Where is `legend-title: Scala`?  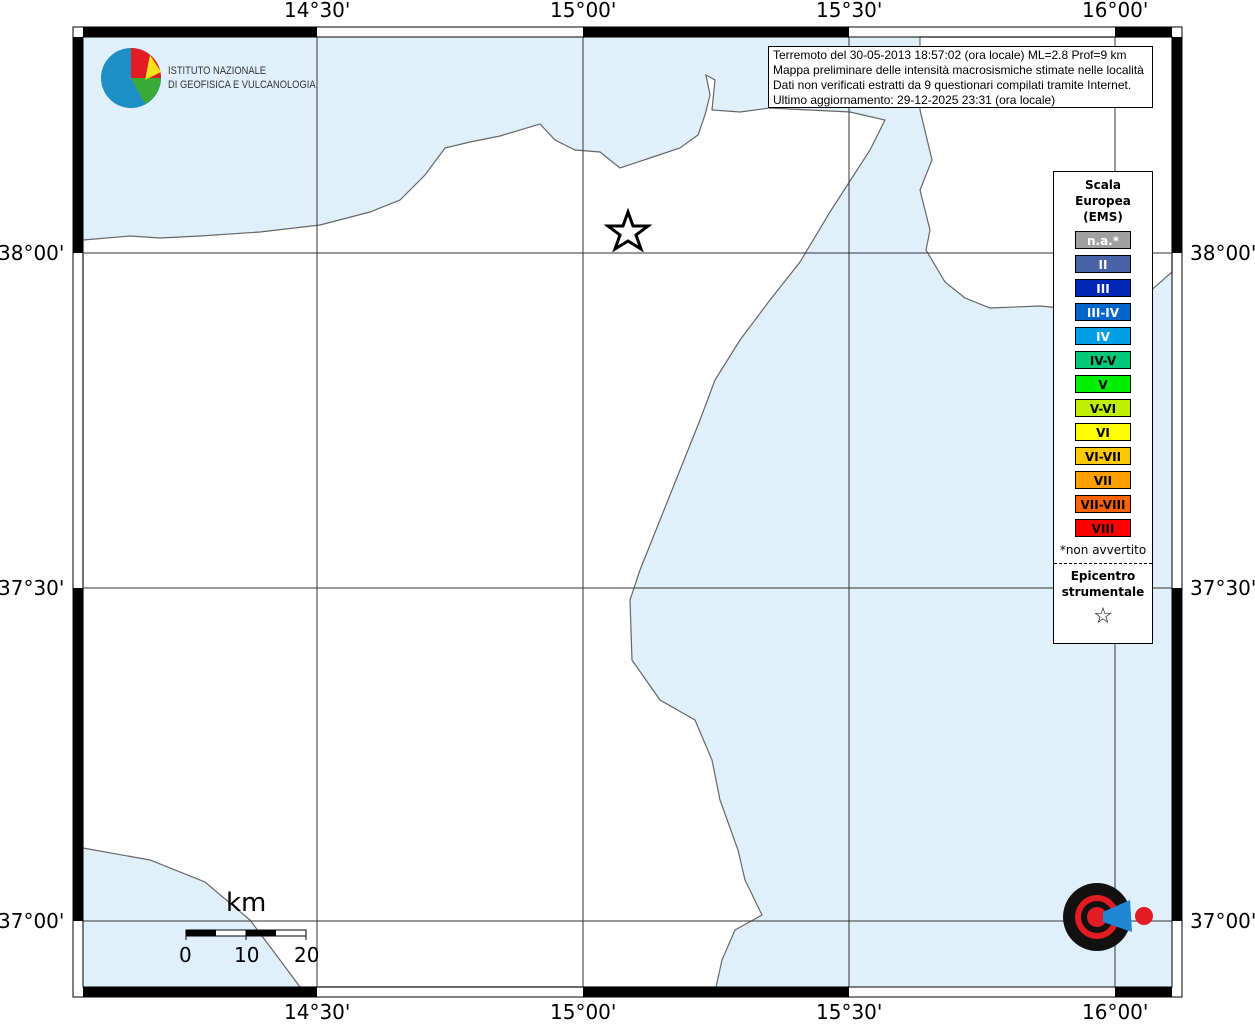 legend-title: Scala is located at coordinates (1103, 185).